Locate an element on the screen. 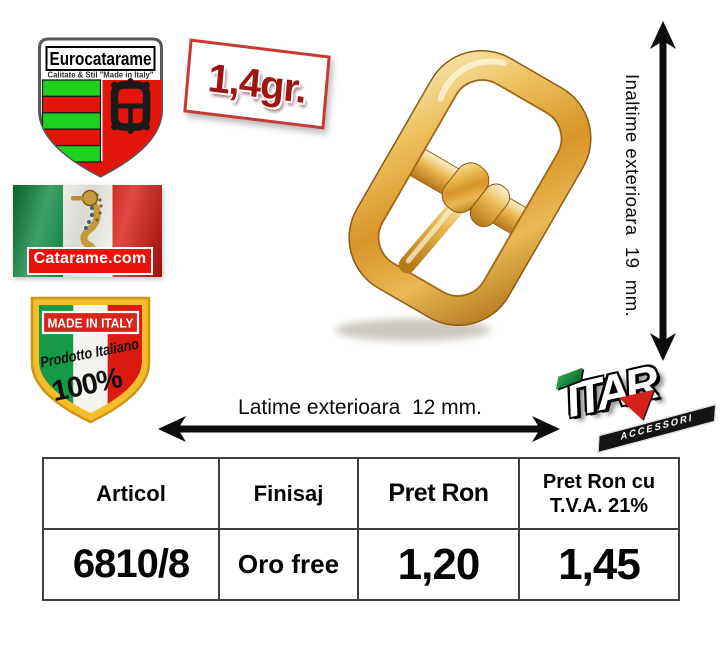 The height and width of the screenshot is (649, 720). vertical-double-arrow-icon is located at coordinates (663, 191).